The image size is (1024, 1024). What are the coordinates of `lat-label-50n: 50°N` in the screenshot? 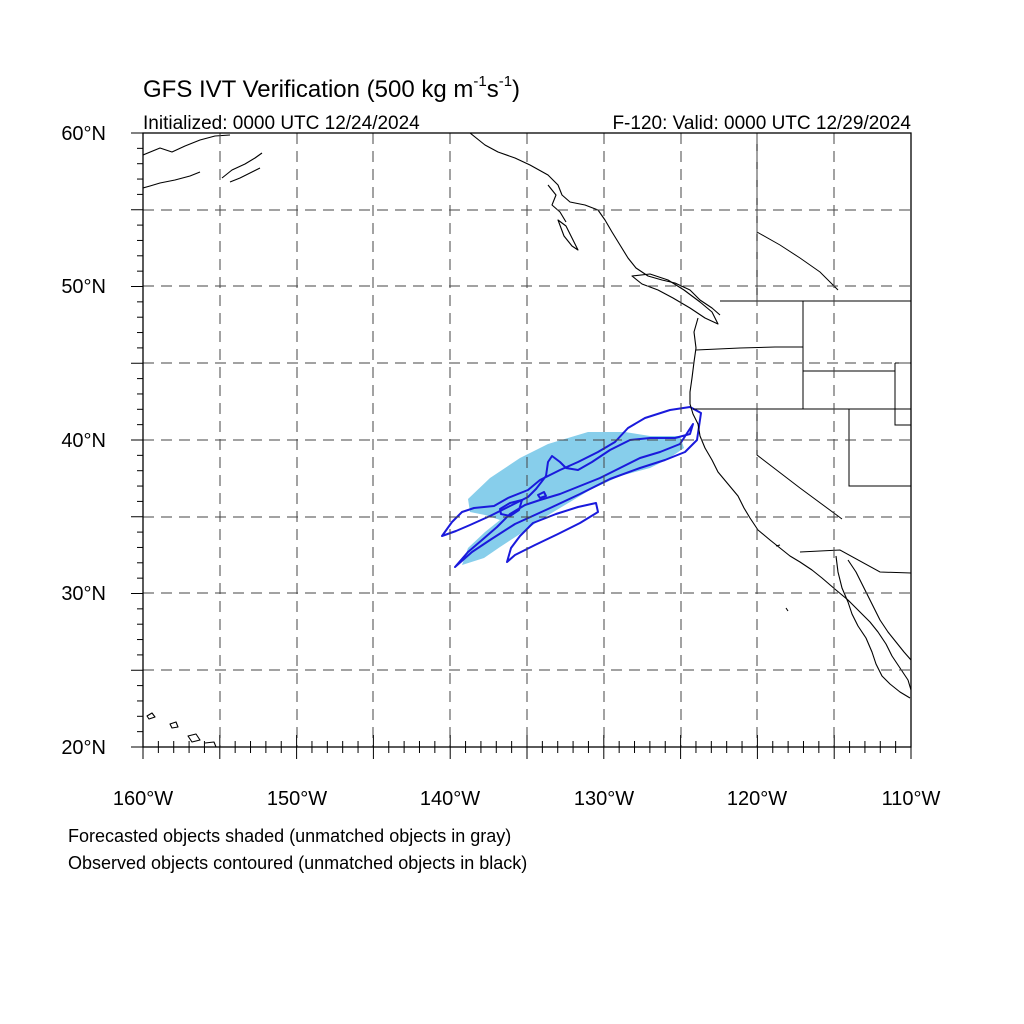 It's located at (83, 287).